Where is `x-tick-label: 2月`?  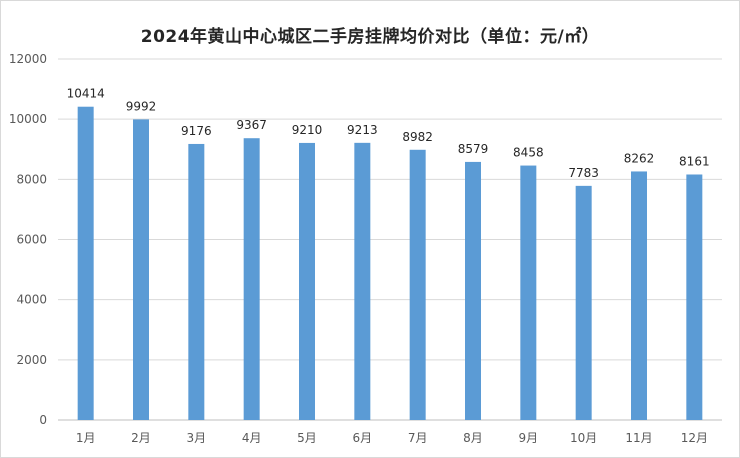
x-tick-label: 2月 is located at coordinates (141, 438).